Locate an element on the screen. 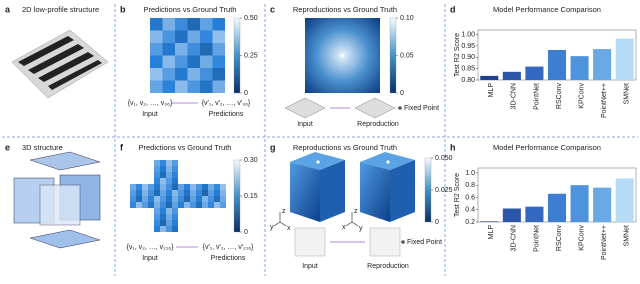  chart-title: Model Performance Comparison is located at coordinates (547, 9).